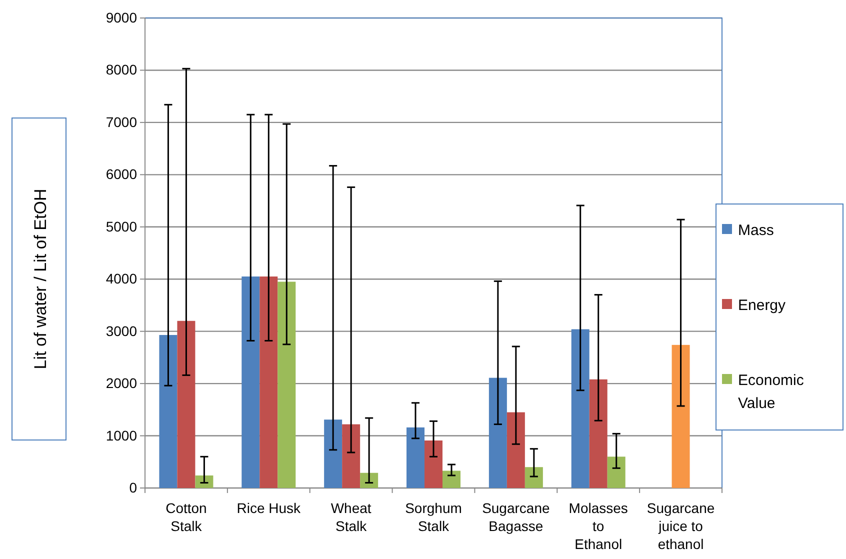  What do you see at coordinates (122, 278) in the screenshot?
I see `y-tick-label: 4000` at bounding box center [122, 278].